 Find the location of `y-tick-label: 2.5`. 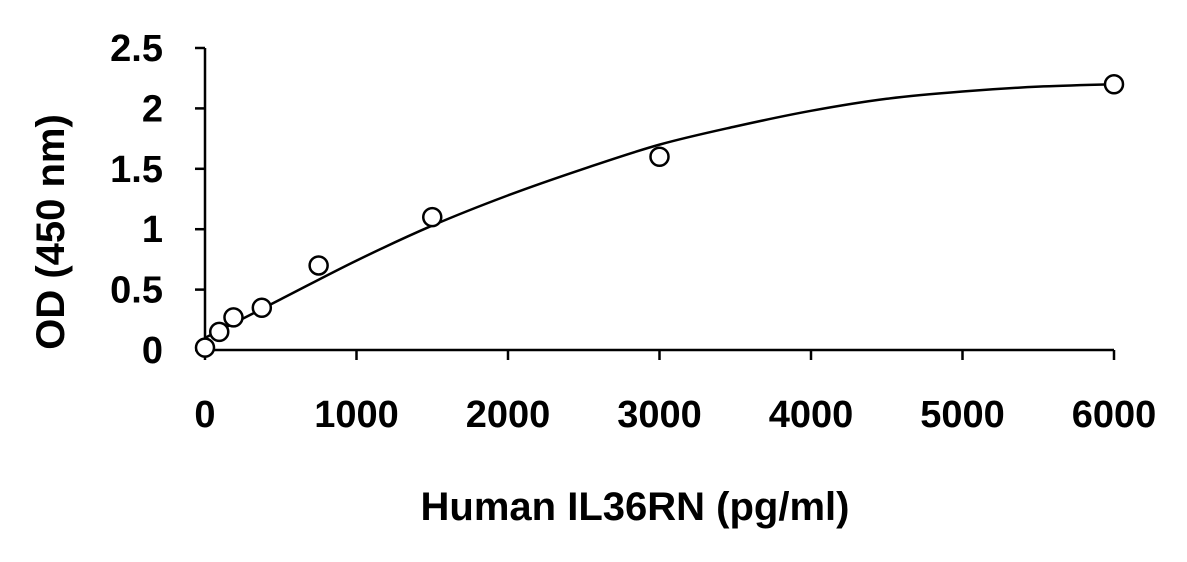

y-tick-label: 2.5 is located at coordinates (136, 49).